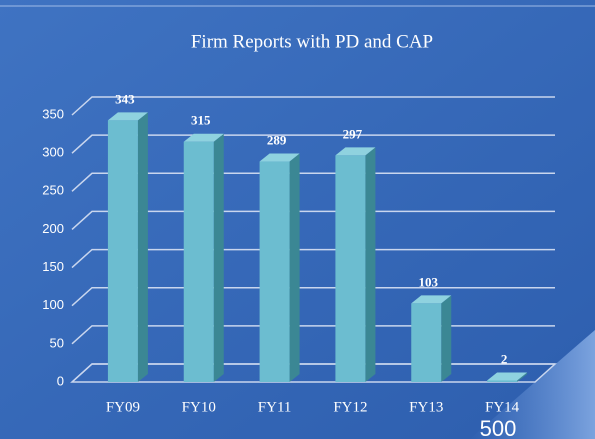 Image resolution: width=595 pixels, height=439 pixels. Describe the element at coordinates (53, 113) in the screenshot. I see `y-tick-label: 350` at that location.